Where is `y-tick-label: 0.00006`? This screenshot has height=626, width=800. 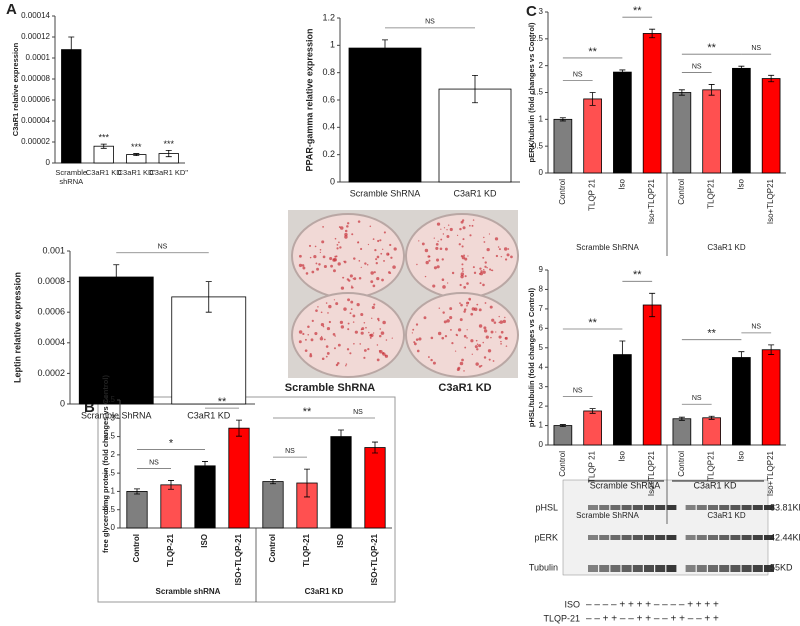 y-tick-label: 0.00006 is located at coordinates (35, 99).